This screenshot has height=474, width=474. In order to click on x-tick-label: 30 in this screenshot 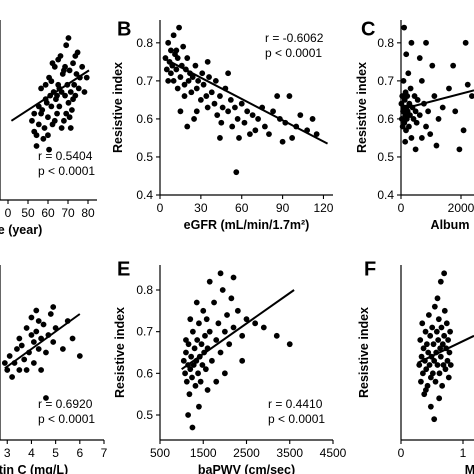, I will do `click(201, 208)`.